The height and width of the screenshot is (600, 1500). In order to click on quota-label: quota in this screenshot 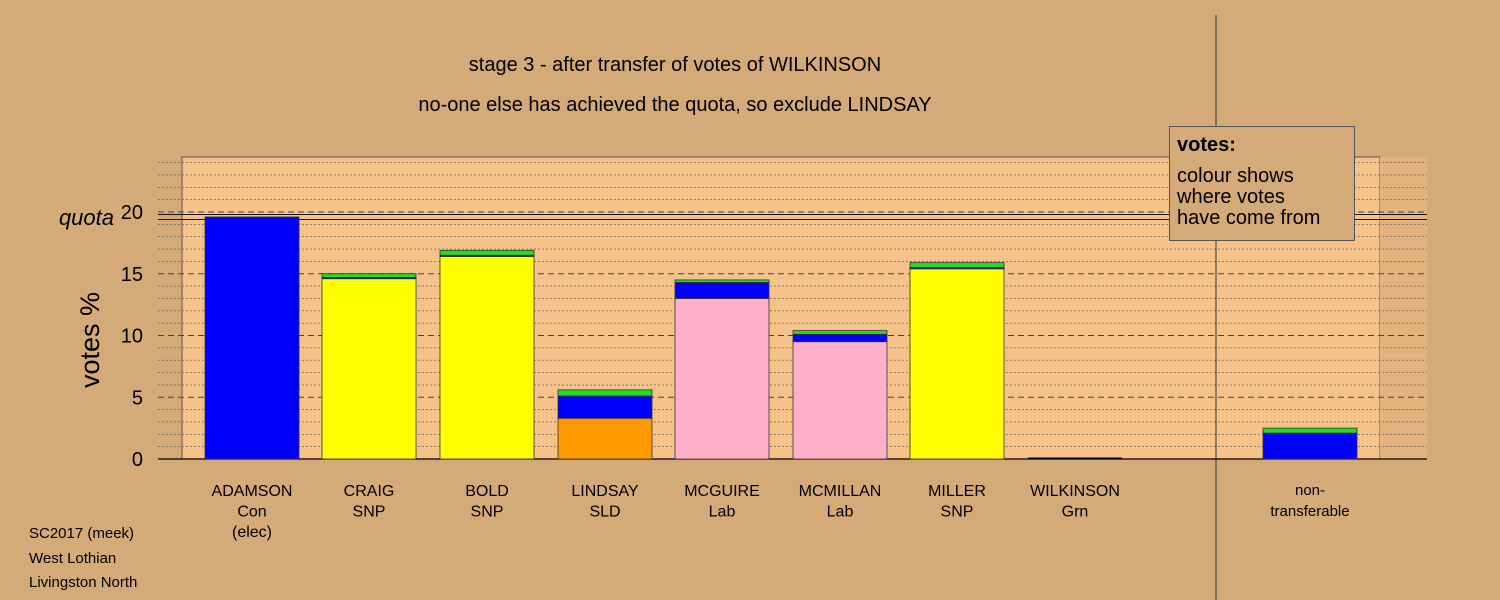, I will do `click(86, 217)`.